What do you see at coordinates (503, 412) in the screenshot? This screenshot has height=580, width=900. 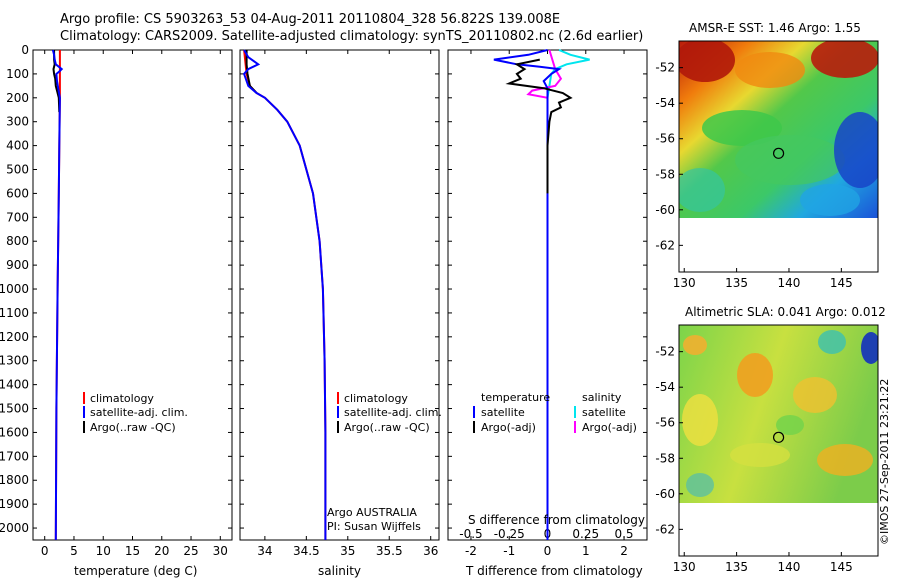 I see `legend-label-temp-satellite: satellite` at bounding box center [503, 412].